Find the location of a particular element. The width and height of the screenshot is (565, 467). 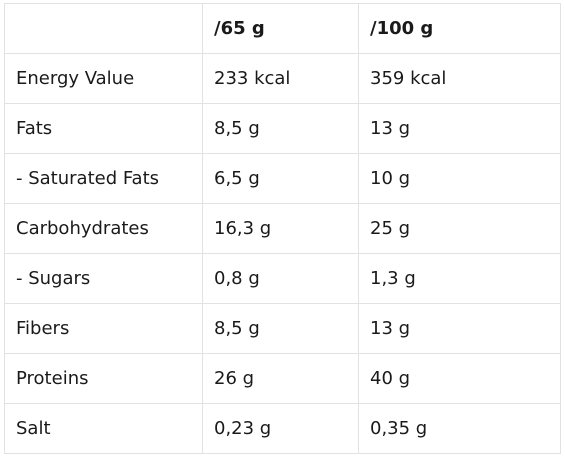

value-per-100g: 10 g is located at coordinates (459, 178).